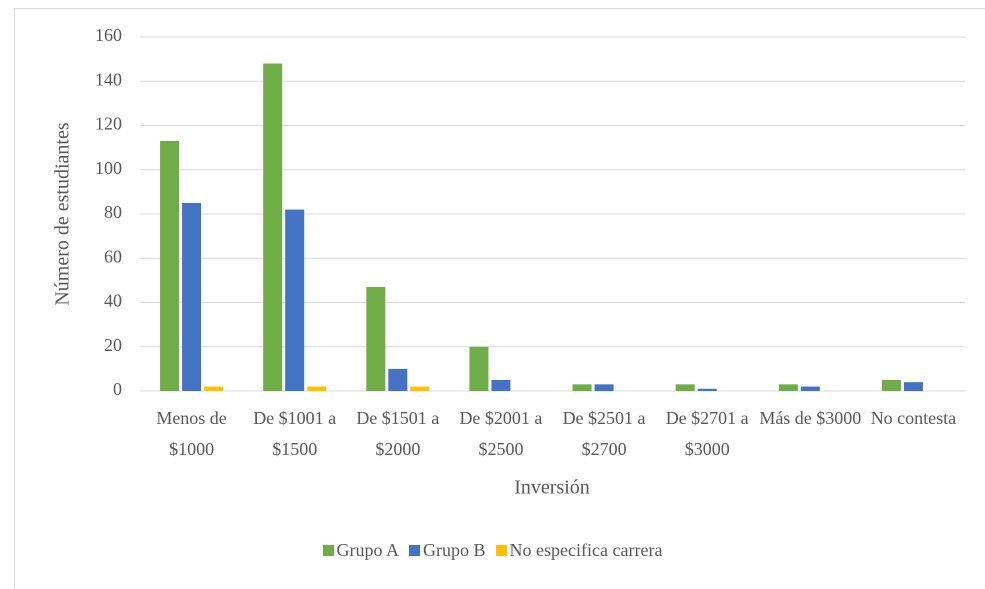  What do you see at coordinates (368, 550) in the screenshot?
I see `legend-label: Grupo A` at bounding box center [368, 550].